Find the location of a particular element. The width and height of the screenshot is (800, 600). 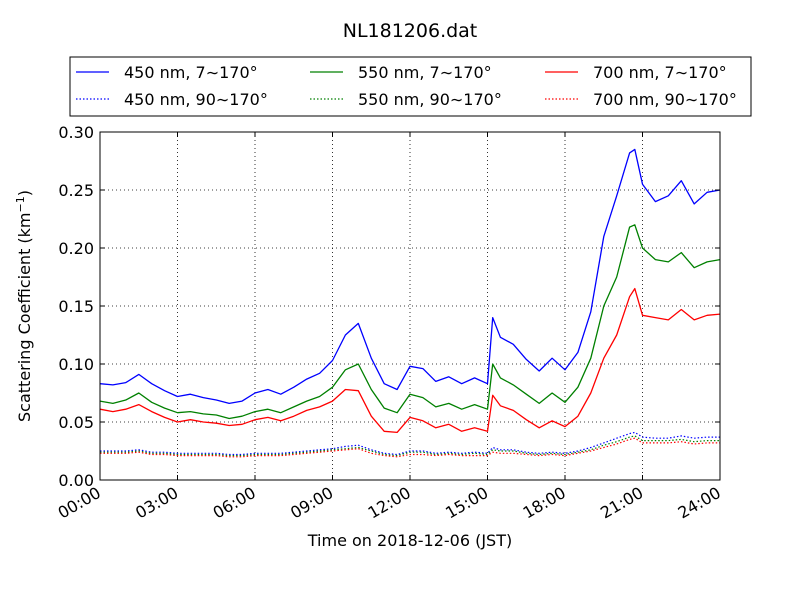

x-axis-label: Time on 2018-12-06 (JST) is located at coordinates (409, 540).